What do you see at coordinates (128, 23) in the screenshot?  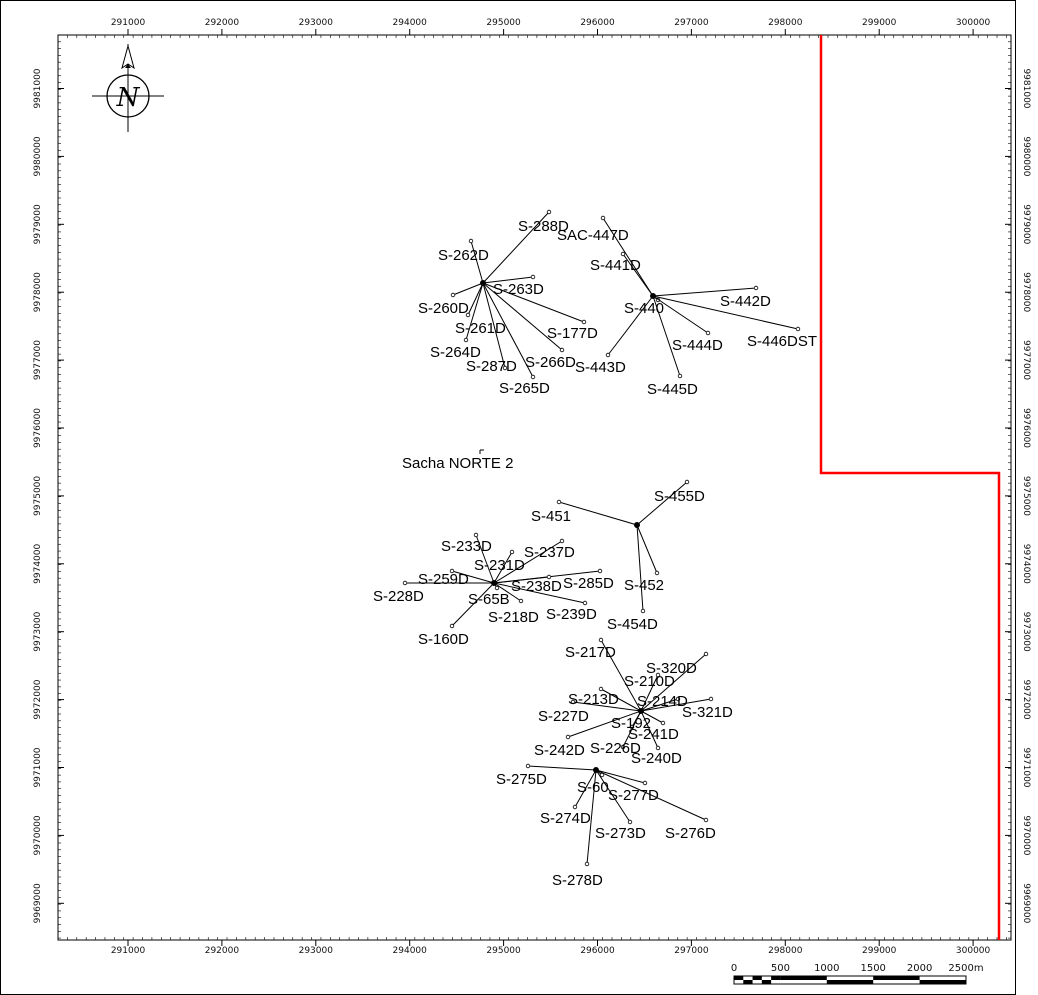 I see `x-tick-label-top: 291000` at bounding box center [128, 23].